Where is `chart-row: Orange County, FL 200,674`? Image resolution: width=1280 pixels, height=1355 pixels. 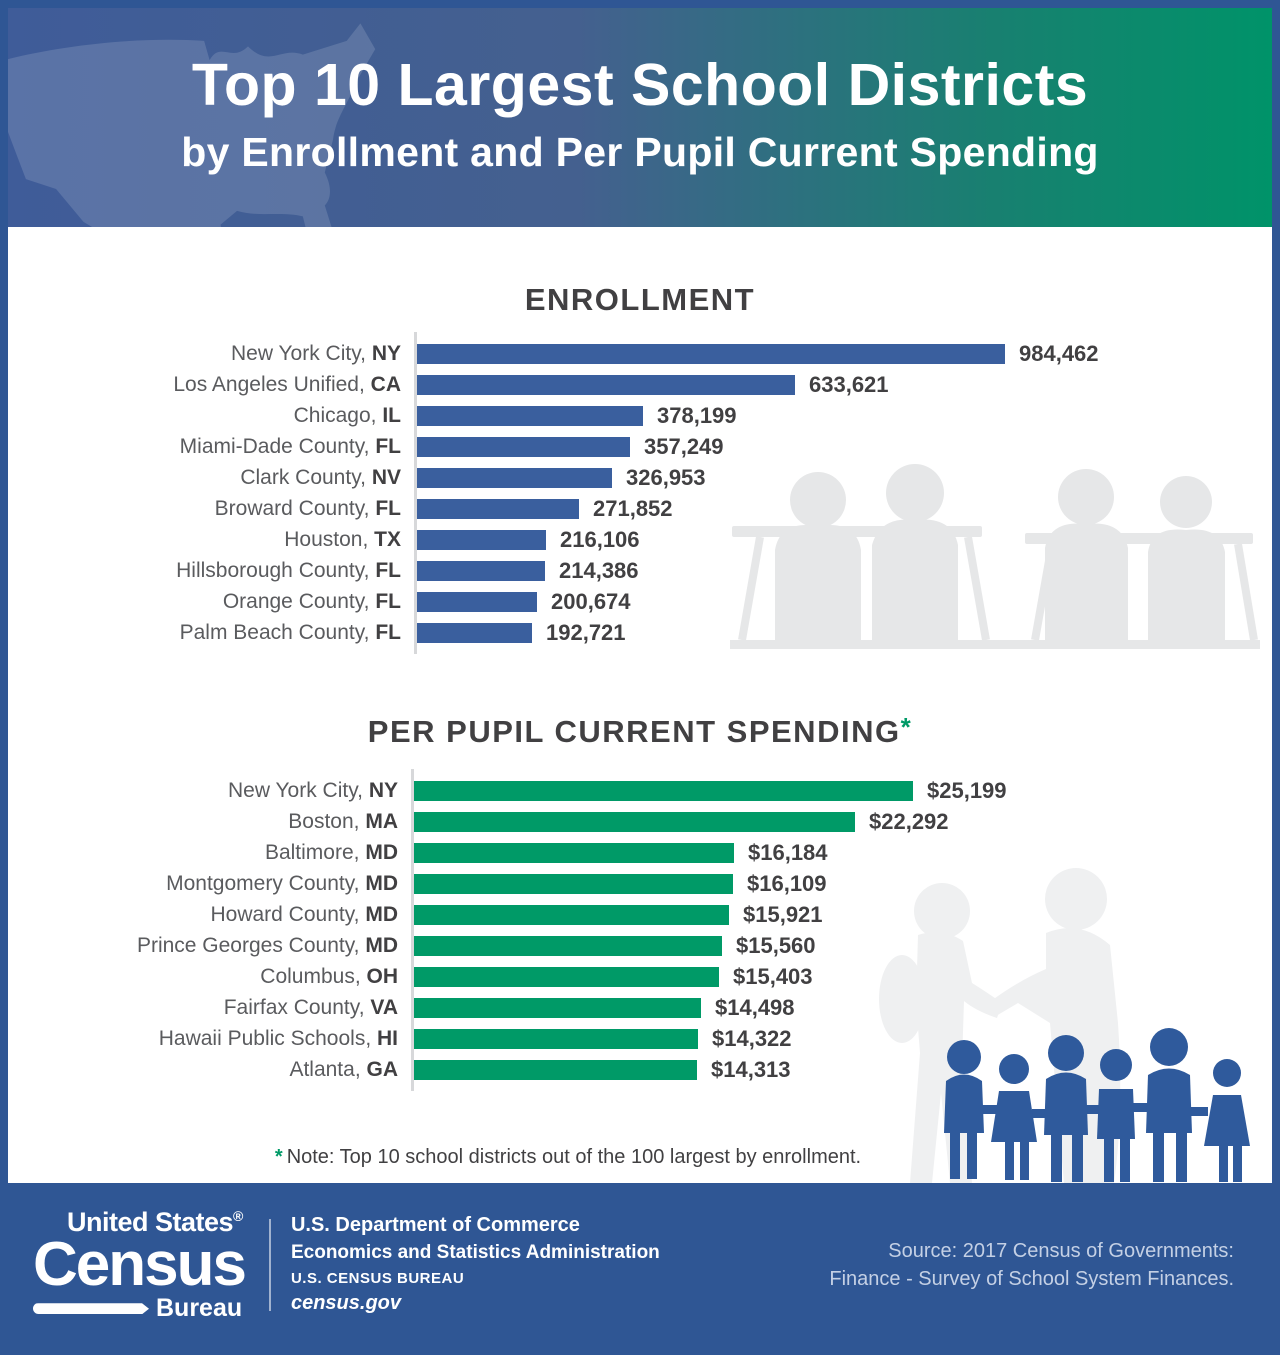
chart-row: Orange County, FL 200,674 is located at coordinates (640, 601).